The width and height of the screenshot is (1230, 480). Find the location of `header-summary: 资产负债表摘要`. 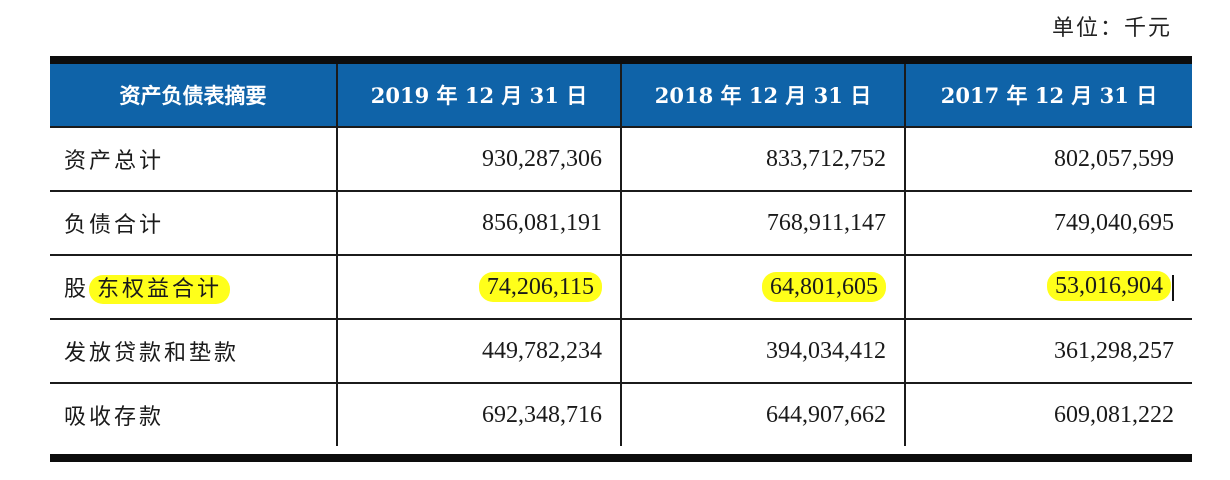

header-summary: 资产负债表摘要 is located at coordinates (194, 96).